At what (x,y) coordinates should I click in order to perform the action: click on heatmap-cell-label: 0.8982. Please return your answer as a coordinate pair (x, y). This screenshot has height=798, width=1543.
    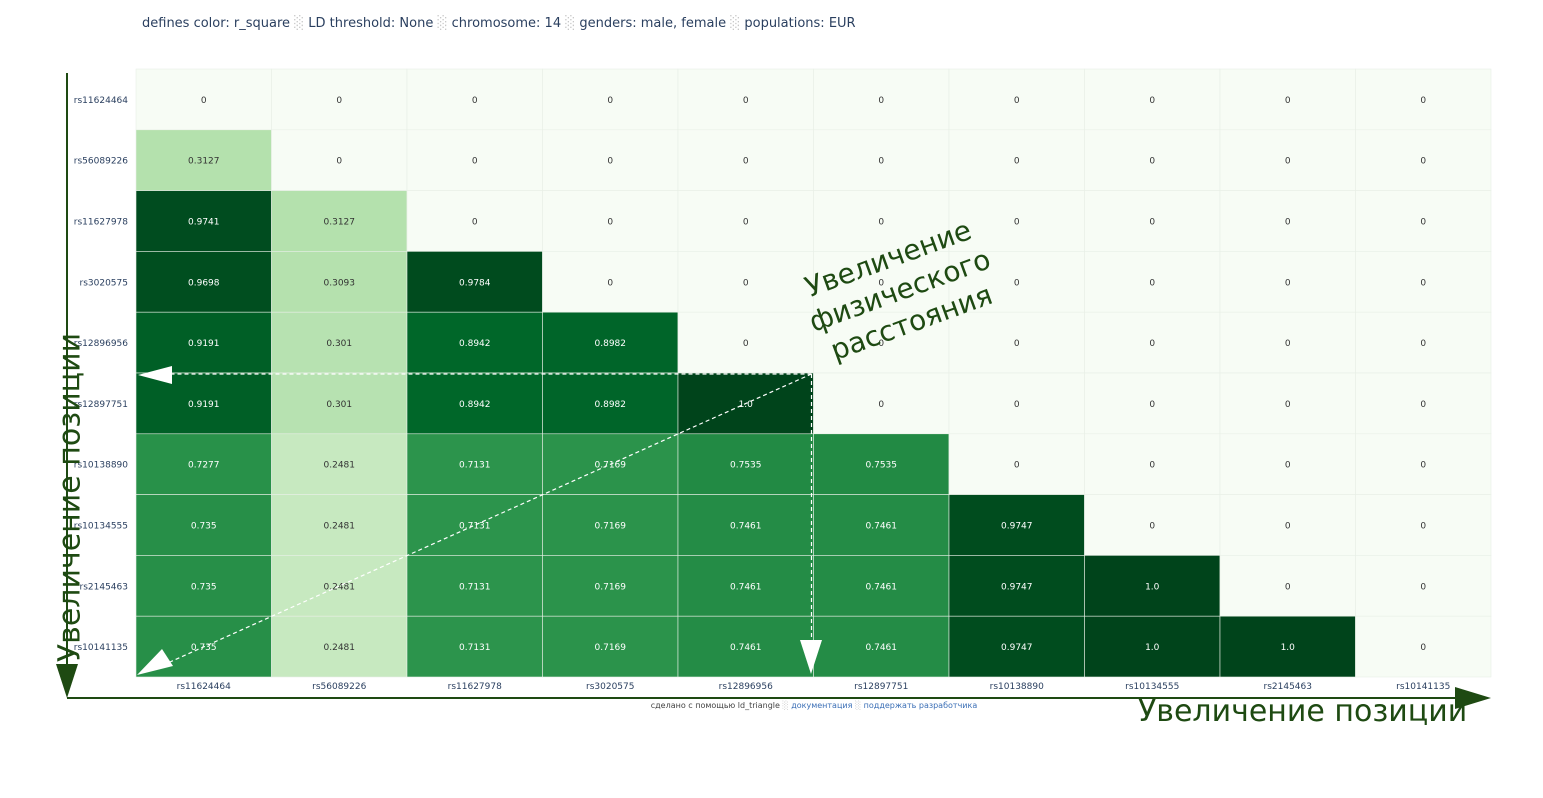
    Looking at the image, I should click on (611, 405).